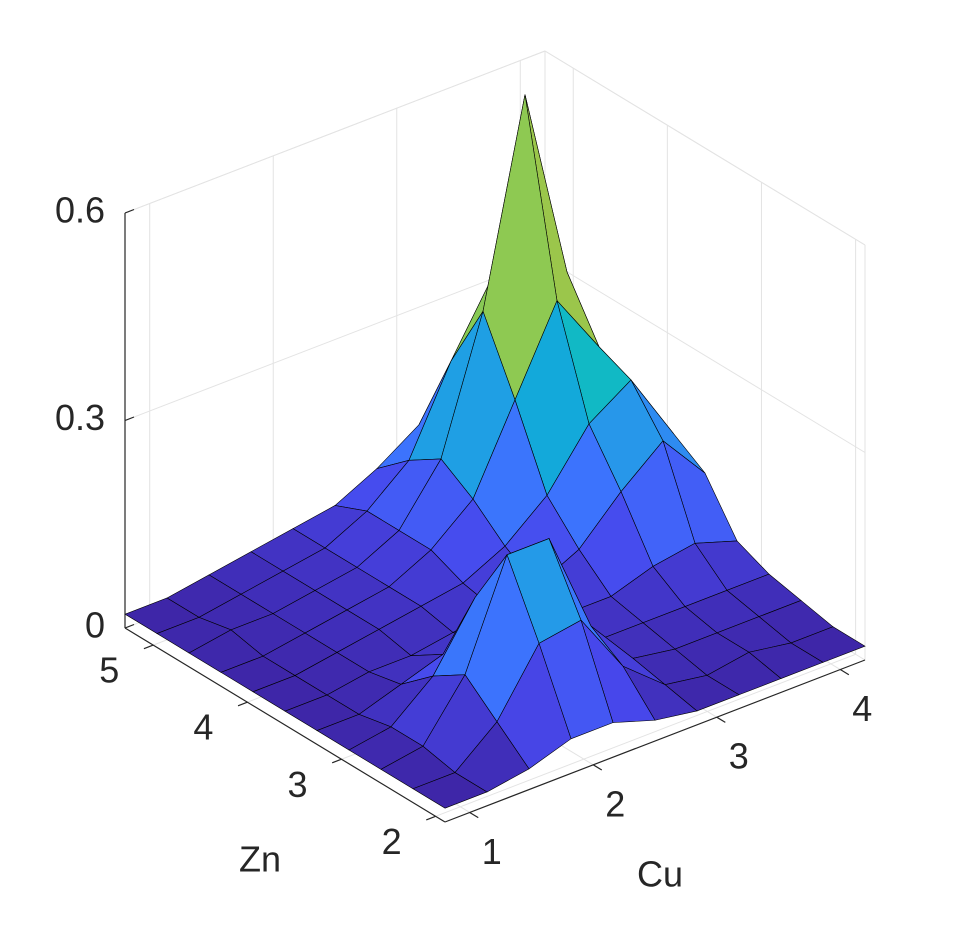  I want to click on z-tick-label: 0, so click(95, 625).